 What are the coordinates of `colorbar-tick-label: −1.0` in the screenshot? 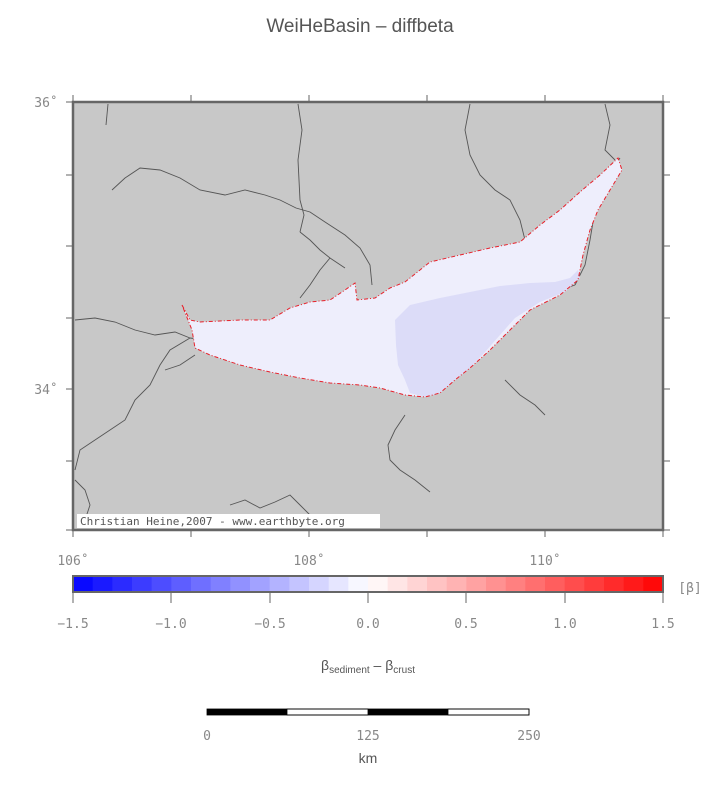 It's located at (170, 624).